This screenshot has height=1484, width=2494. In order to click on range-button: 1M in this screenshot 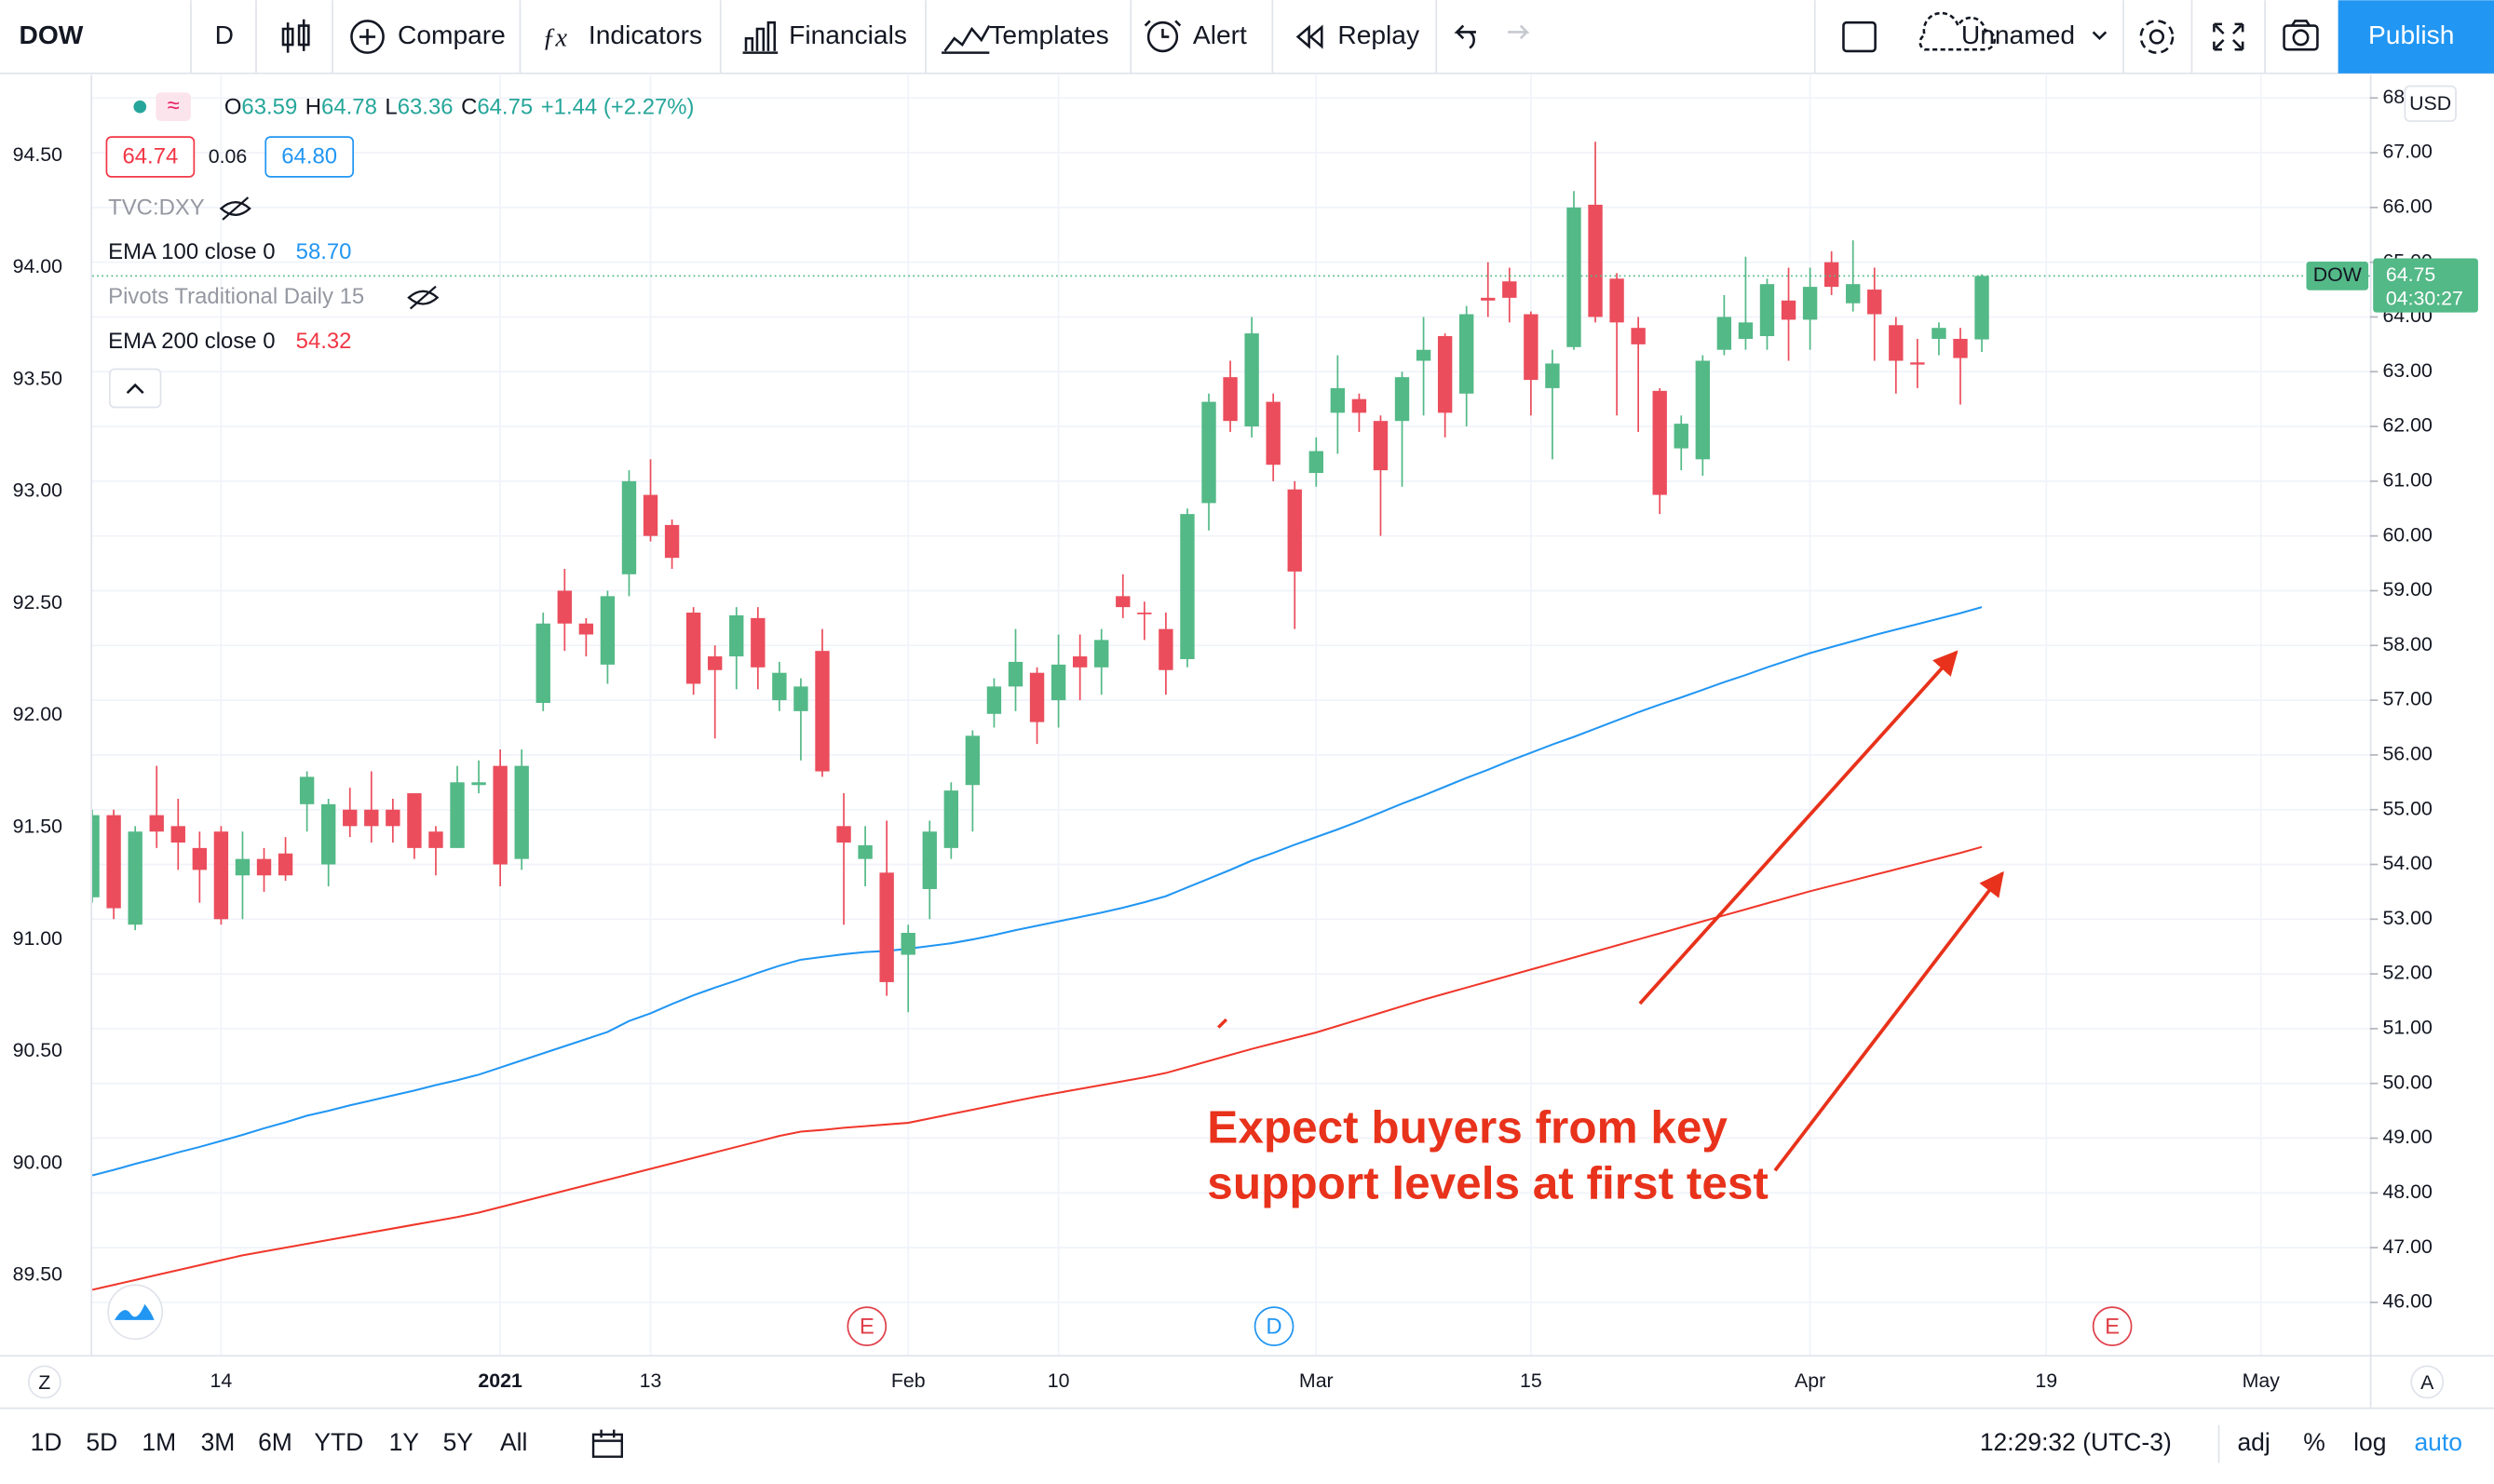, I will do `click(159, 1442)`.